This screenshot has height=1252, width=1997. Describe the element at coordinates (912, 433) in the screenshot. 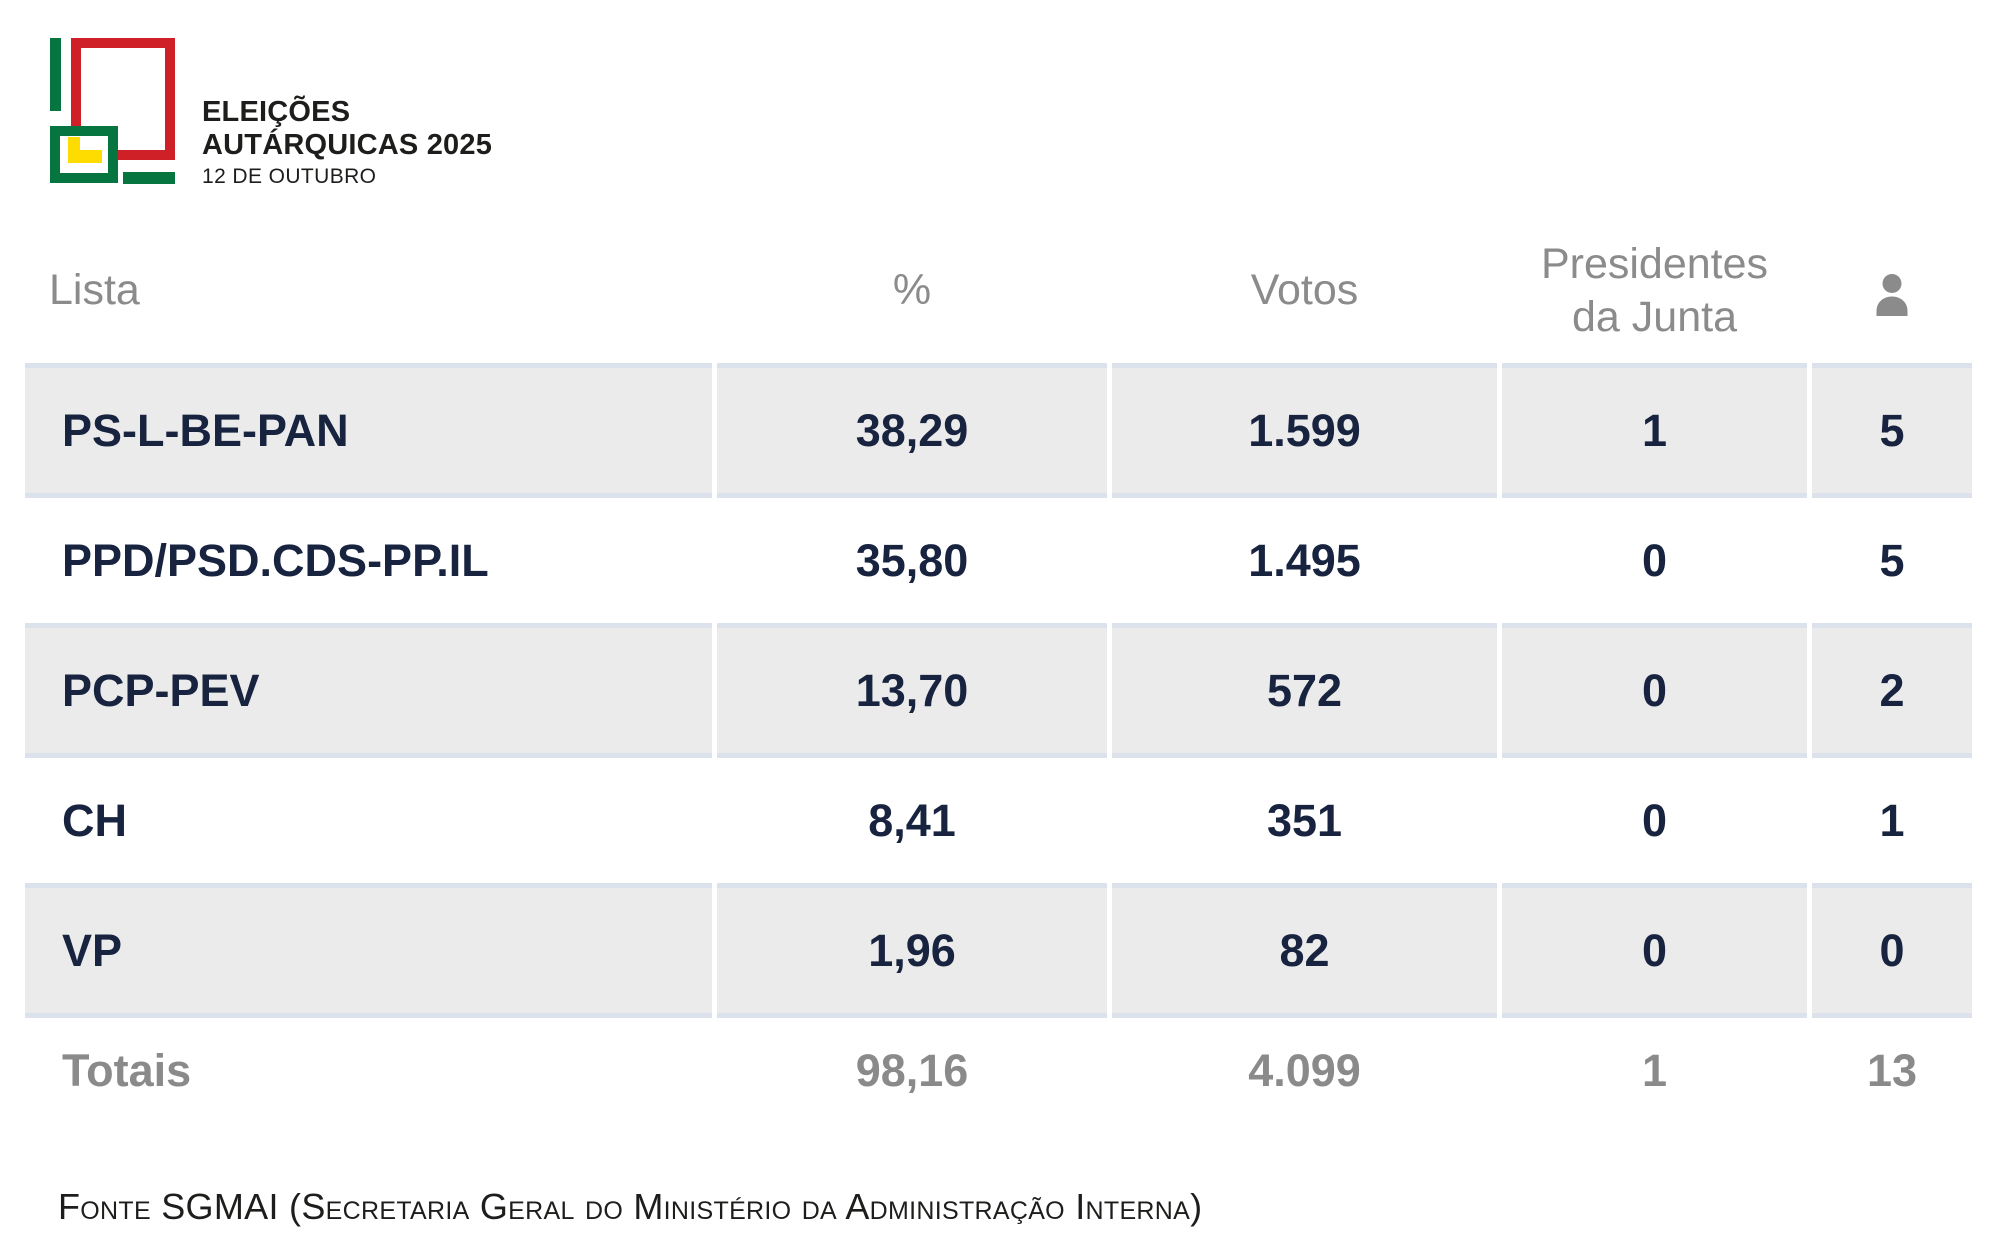

I see `cell-percent: 38,29` at that location.